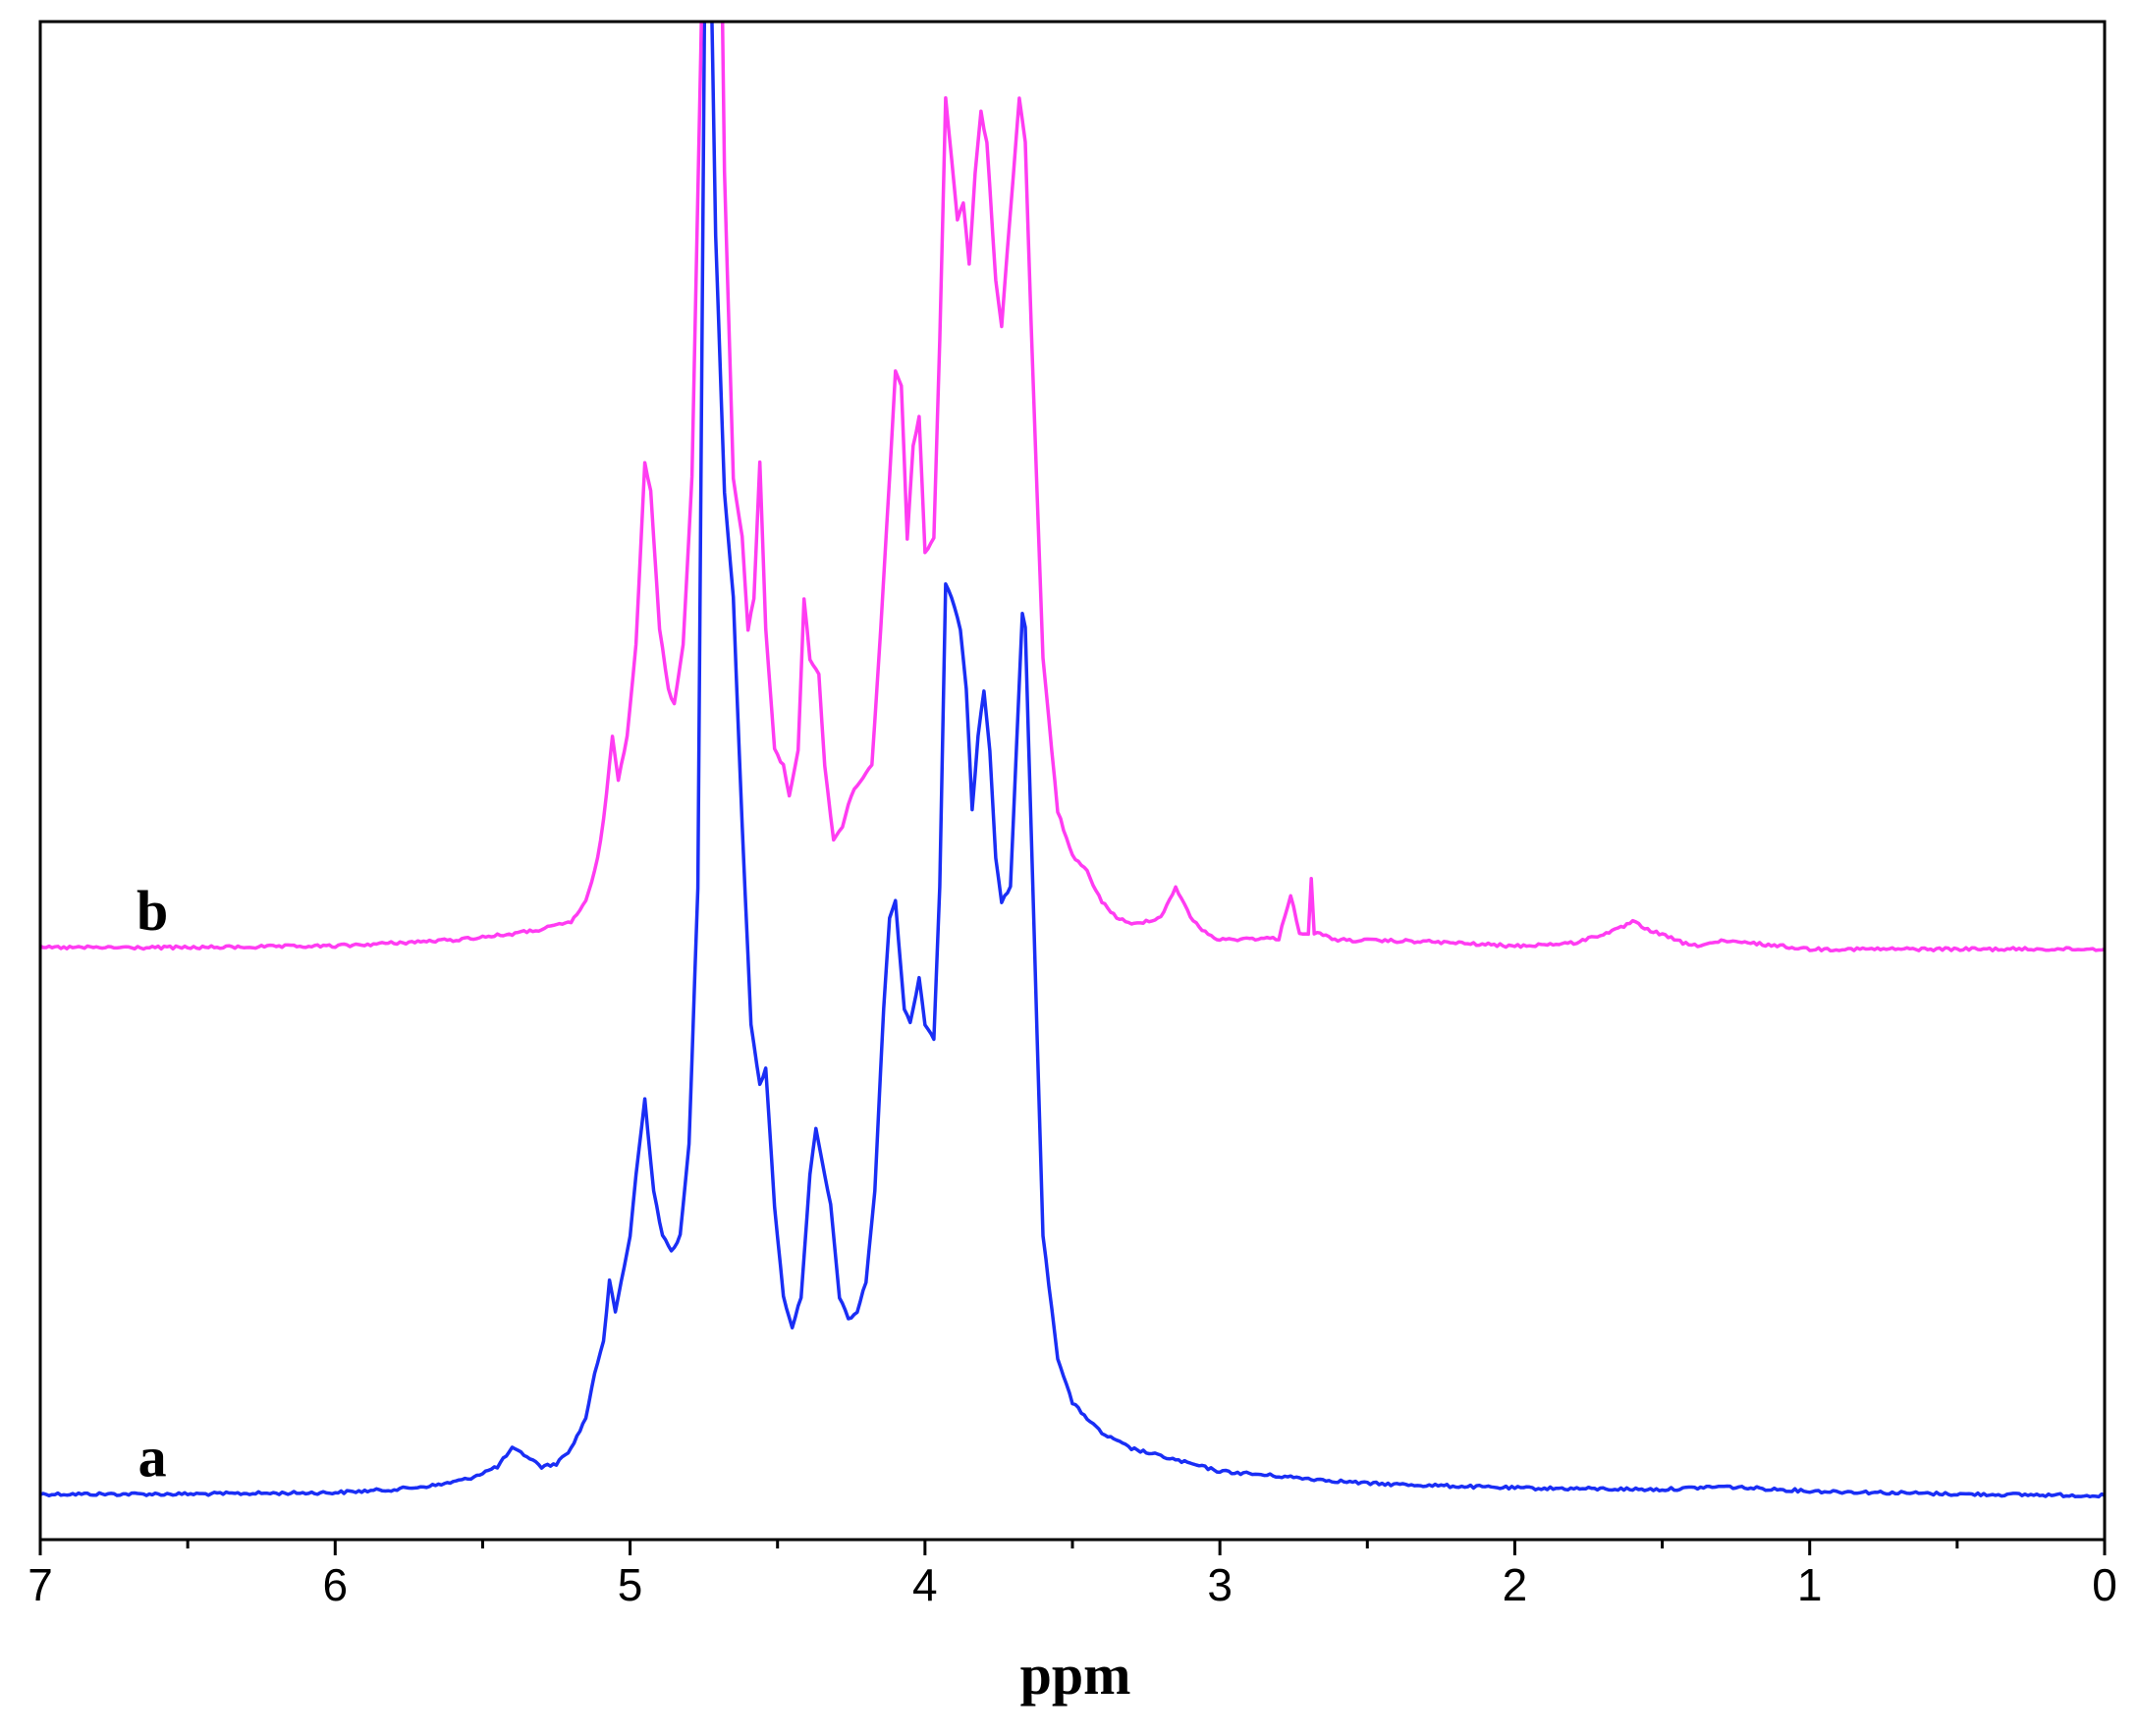 Image resolution: width=2138 pixels, height=1736 pixels. I want to click on series-label-a: a, so click(152, 1458).